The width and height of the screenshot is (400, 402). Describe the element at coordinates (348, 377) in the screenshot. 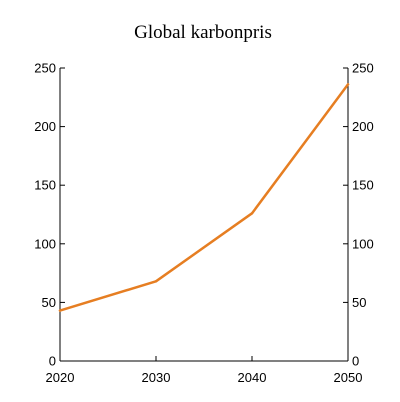

I see `x-tick-label: 2050` at that location.